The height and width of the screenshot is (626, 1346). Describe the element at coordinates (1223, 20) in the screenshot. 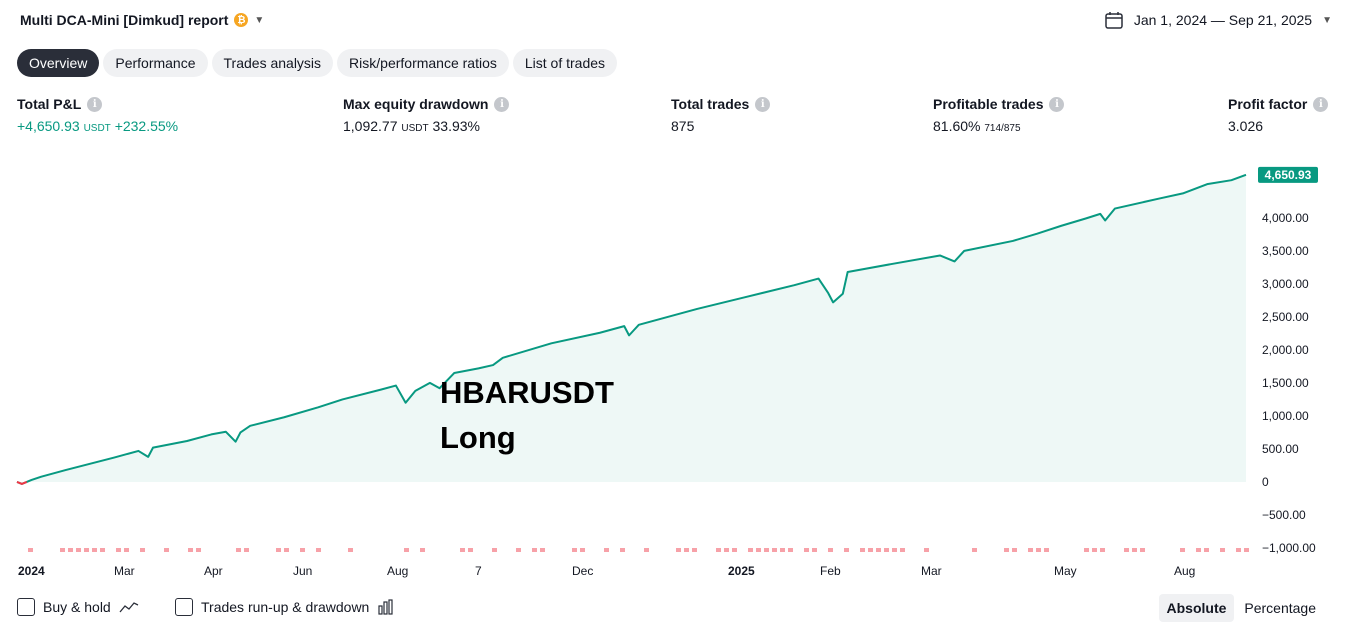

I see `date-range-text: Jan 1, 2024 — Sep 21, 2025` at that location.